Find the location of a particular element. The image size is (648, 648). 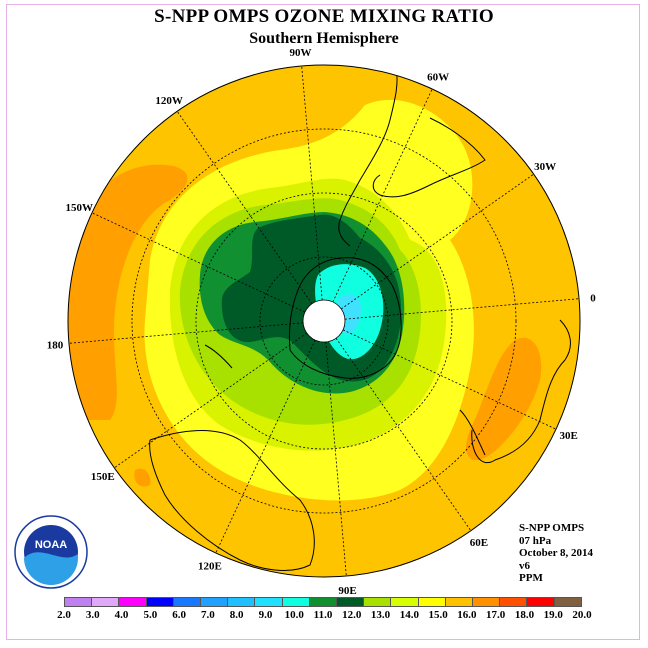

figure-title: S-NPP OMPS OZONE MIXING RATIO is located at coordinates (324, 16).